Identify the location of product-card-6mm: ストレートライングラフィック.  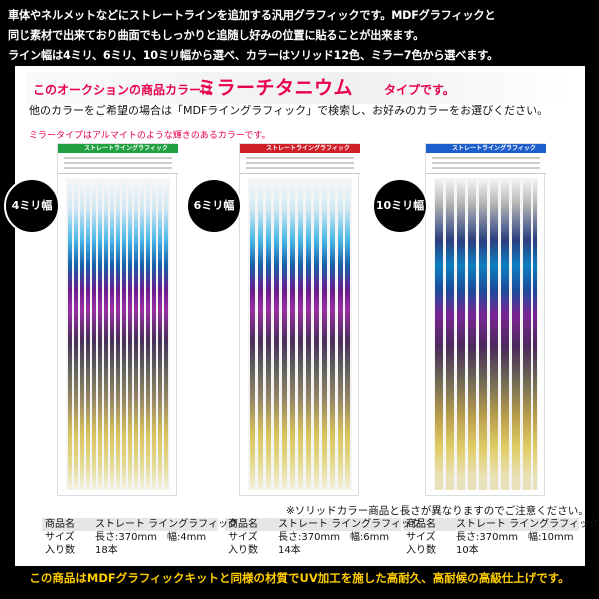
(299, 319).